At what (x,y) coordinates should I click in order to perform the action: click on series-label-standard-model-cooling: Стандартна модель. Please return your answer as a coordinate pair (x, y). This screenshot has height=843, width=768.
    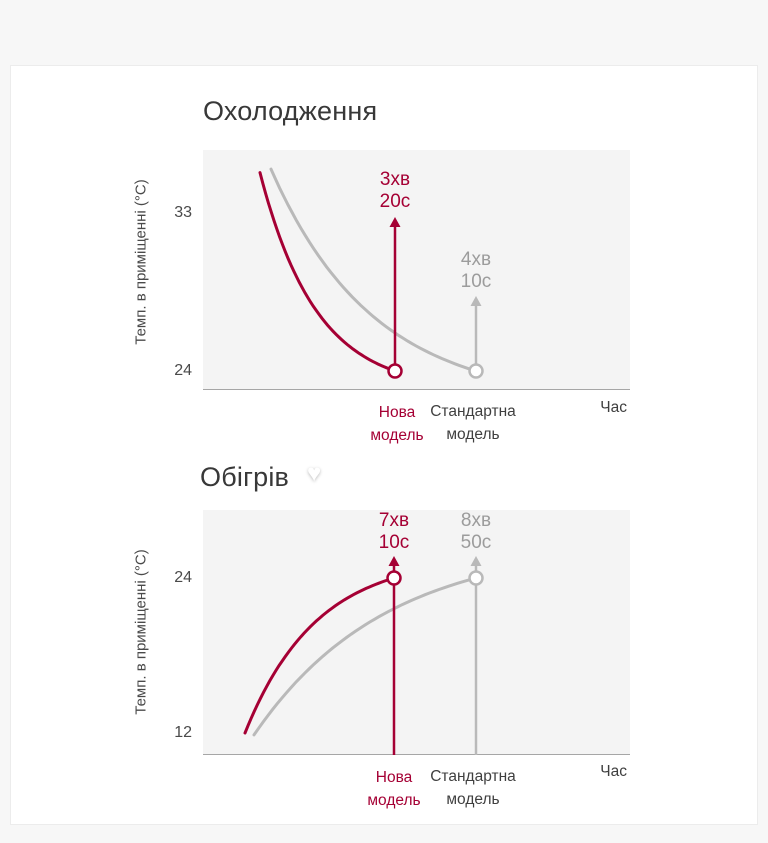
    Looking at the image, I should click on (473, 423).